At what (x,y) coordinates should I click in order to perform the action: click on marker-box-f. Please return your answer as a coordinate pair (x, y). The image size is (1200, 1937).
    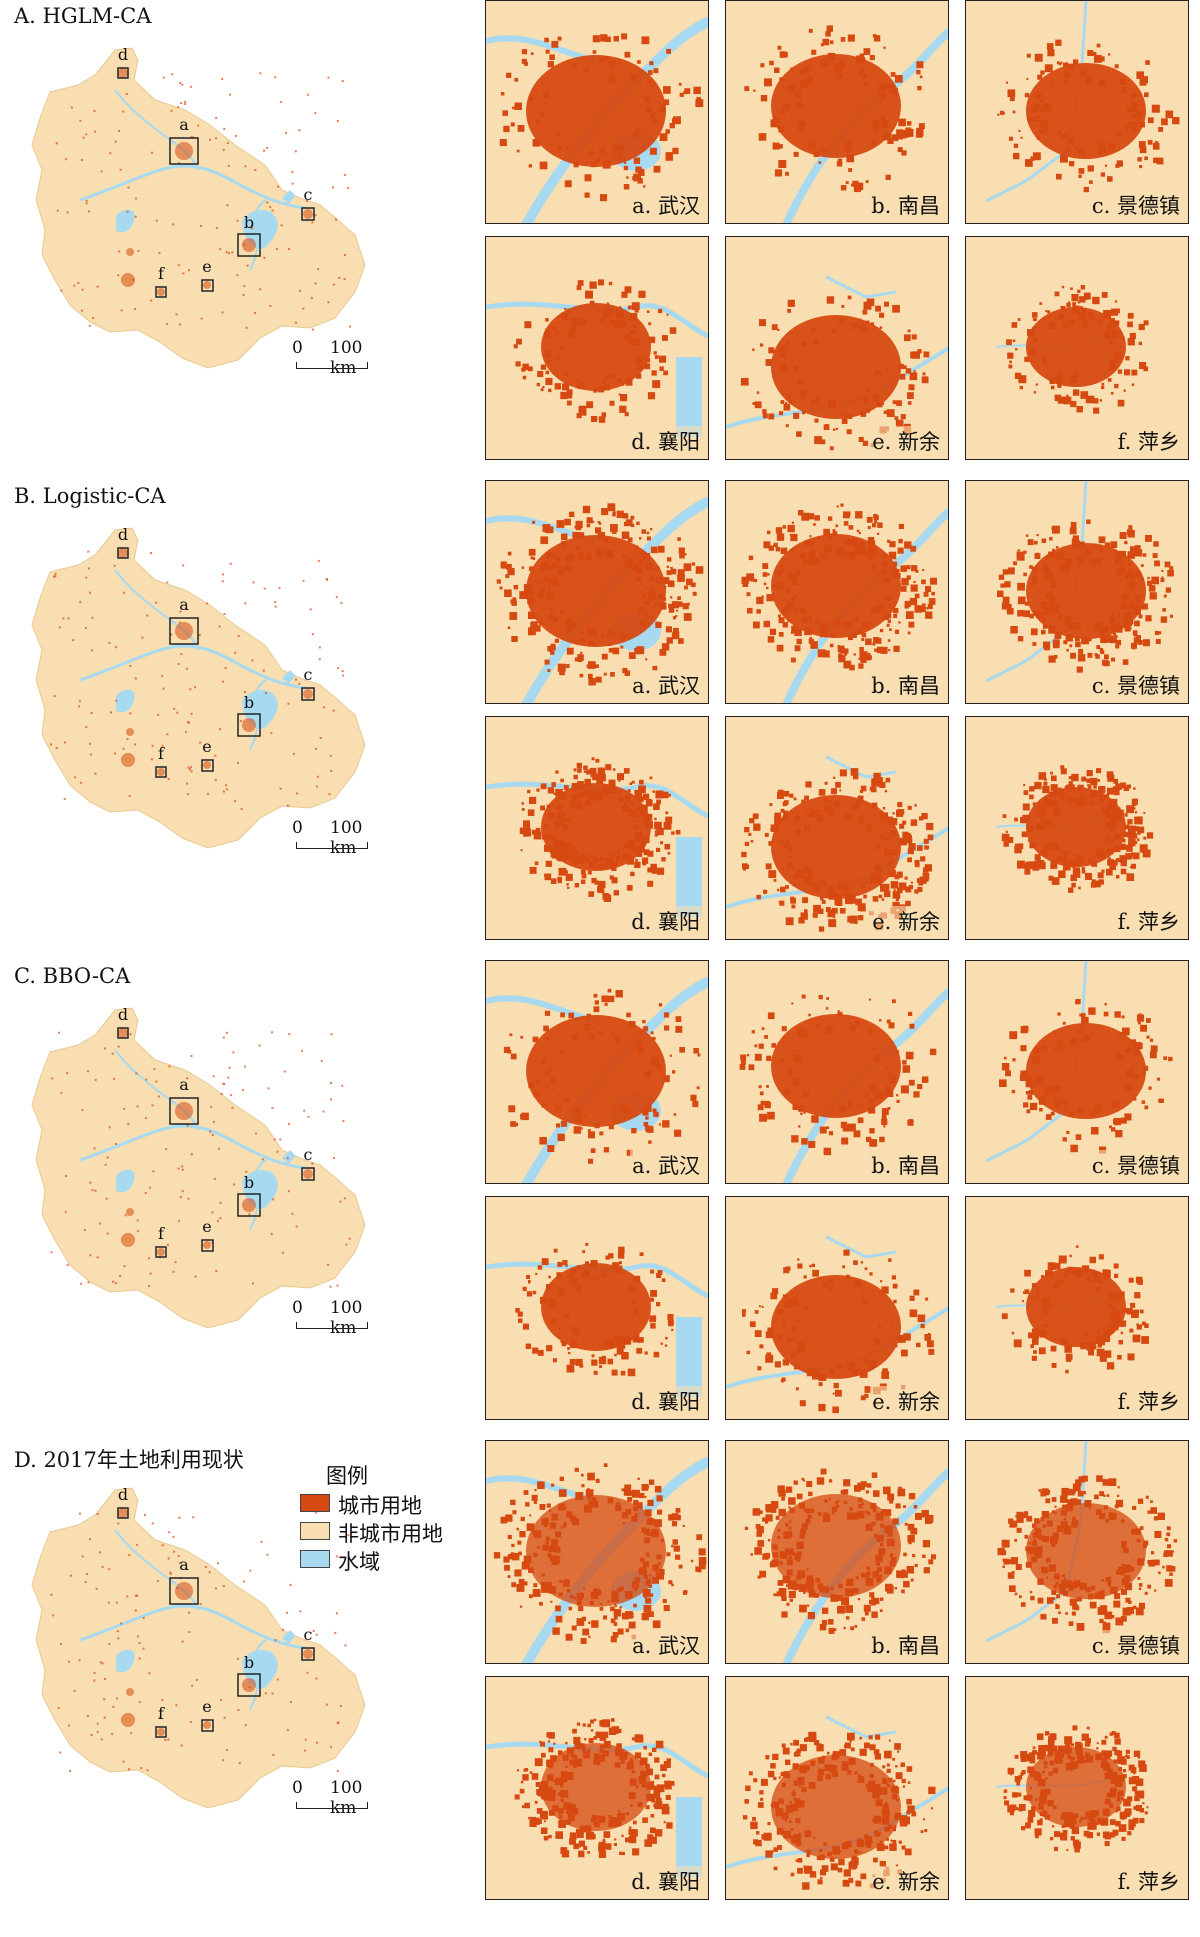
    Looking at the image, I should click on (161, 292).